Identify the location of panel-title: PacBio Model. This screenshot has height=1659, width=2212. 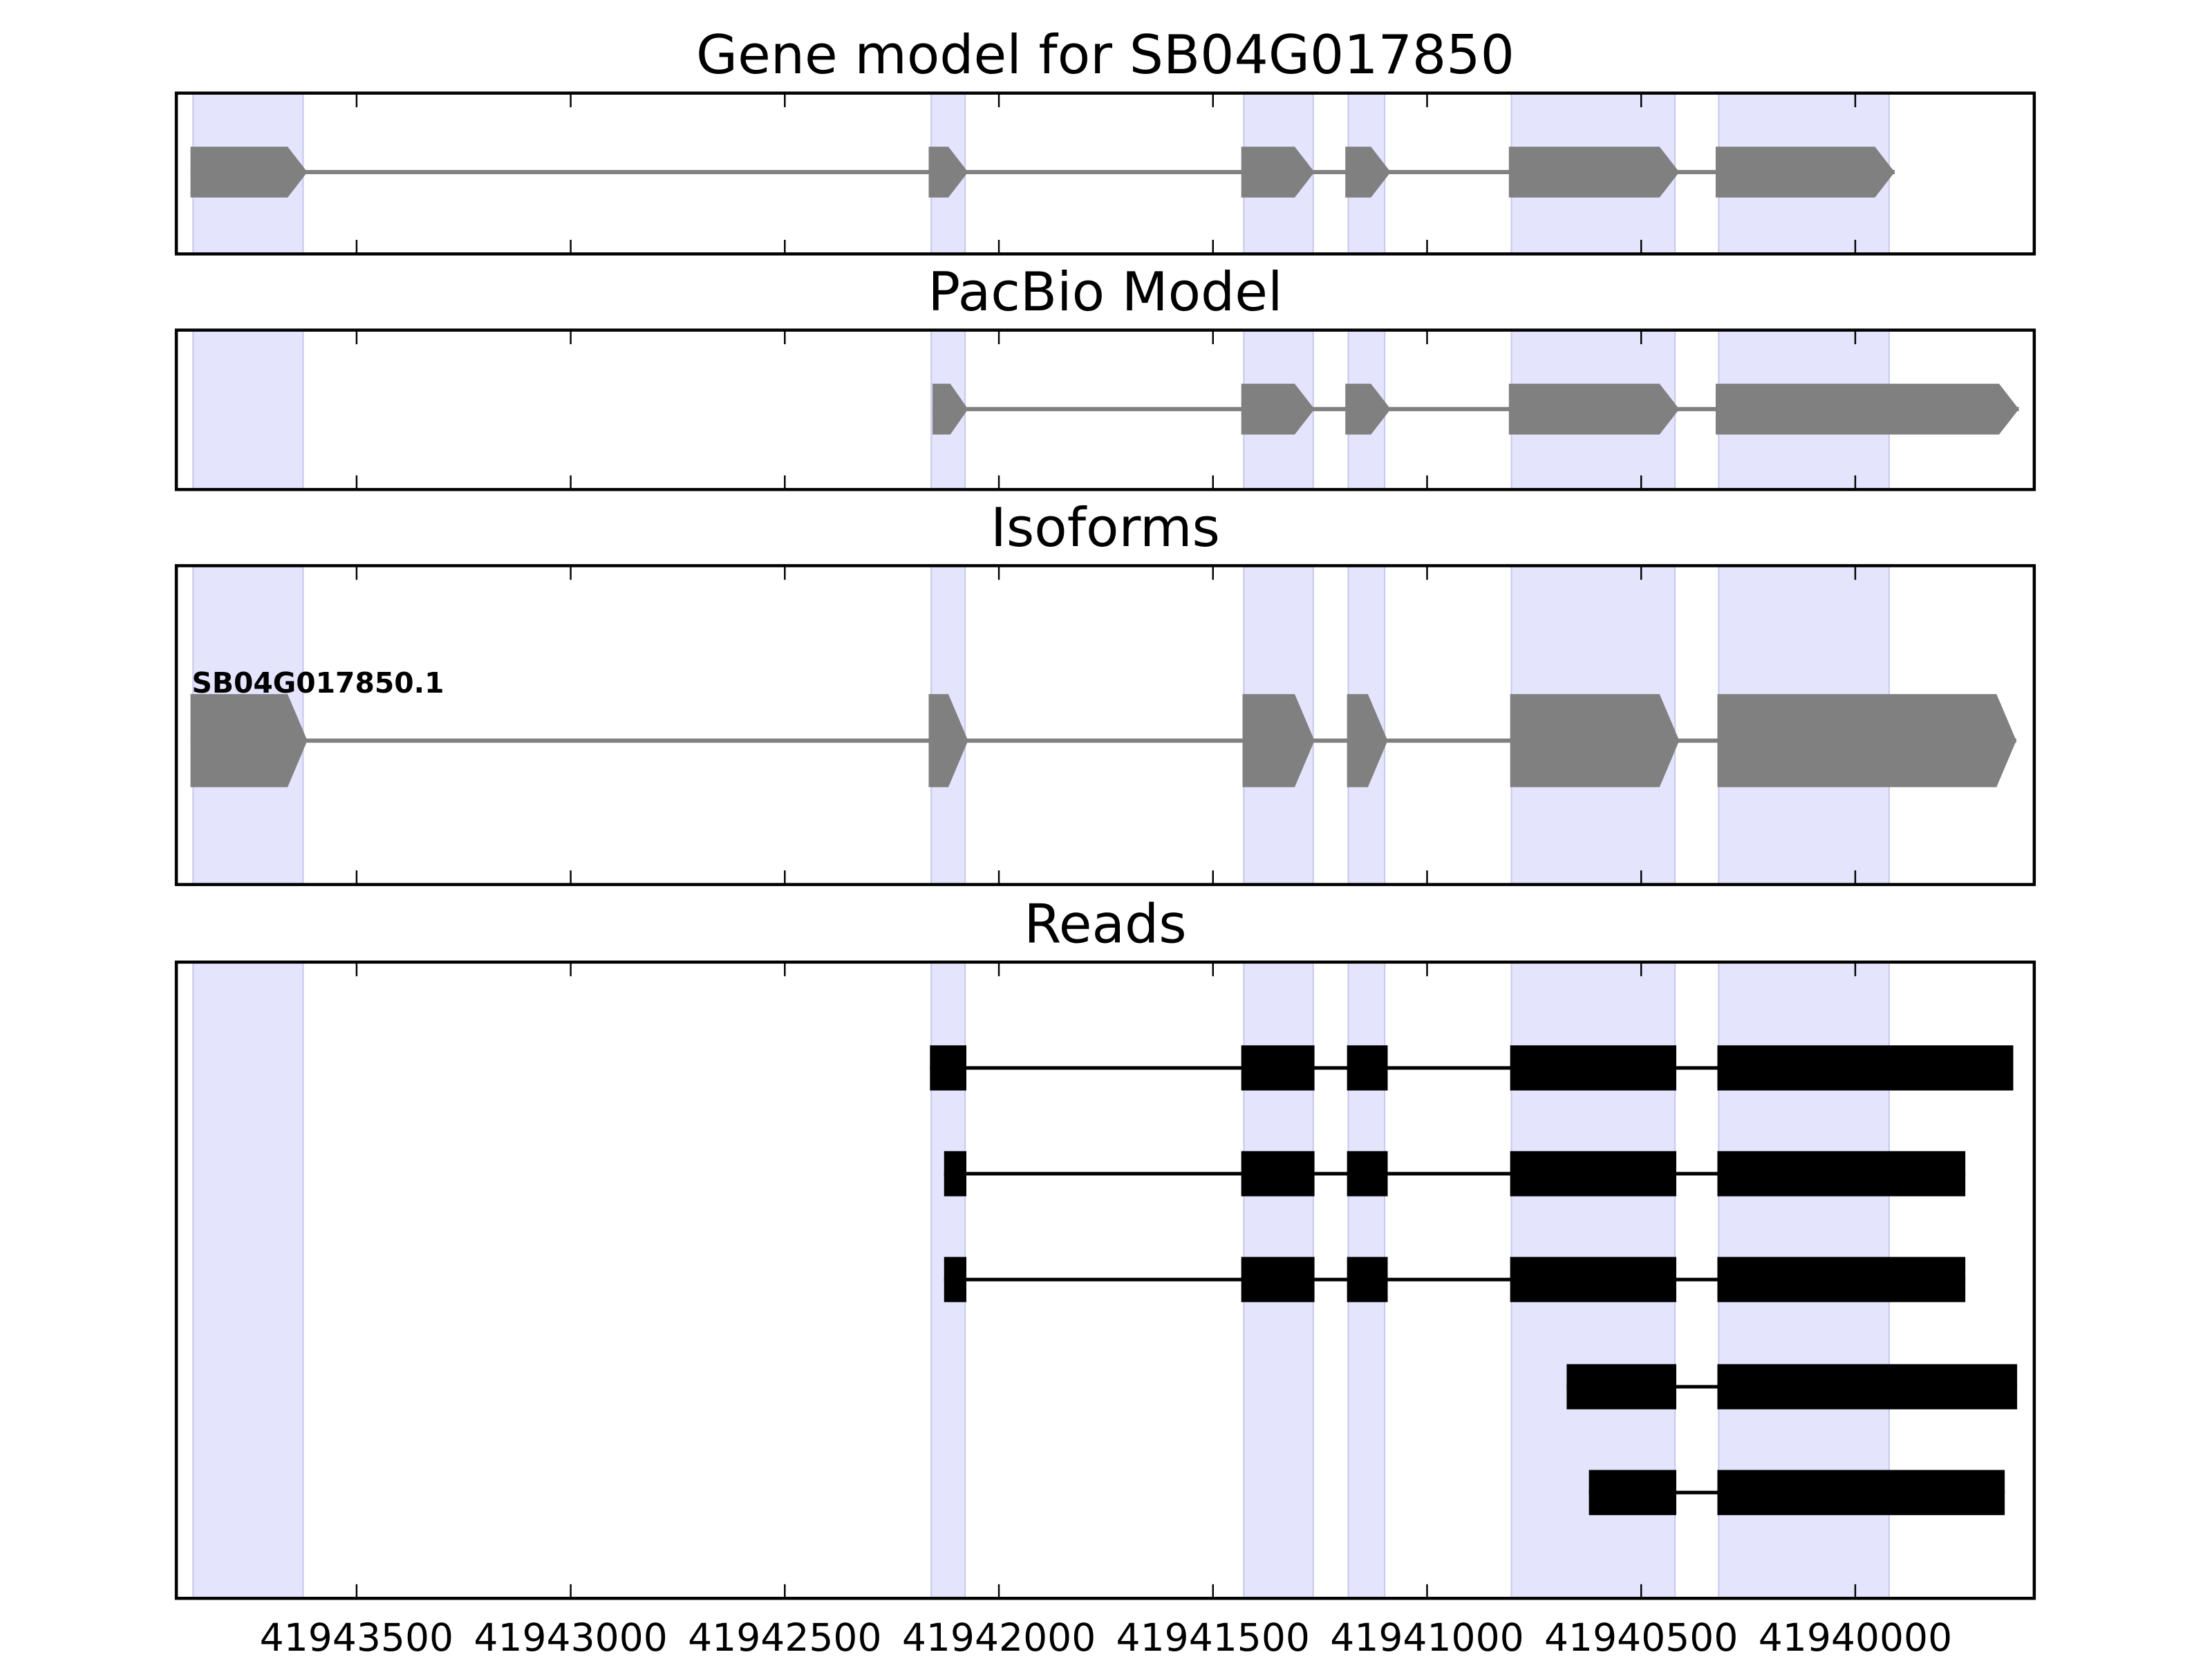
(1105, 292).